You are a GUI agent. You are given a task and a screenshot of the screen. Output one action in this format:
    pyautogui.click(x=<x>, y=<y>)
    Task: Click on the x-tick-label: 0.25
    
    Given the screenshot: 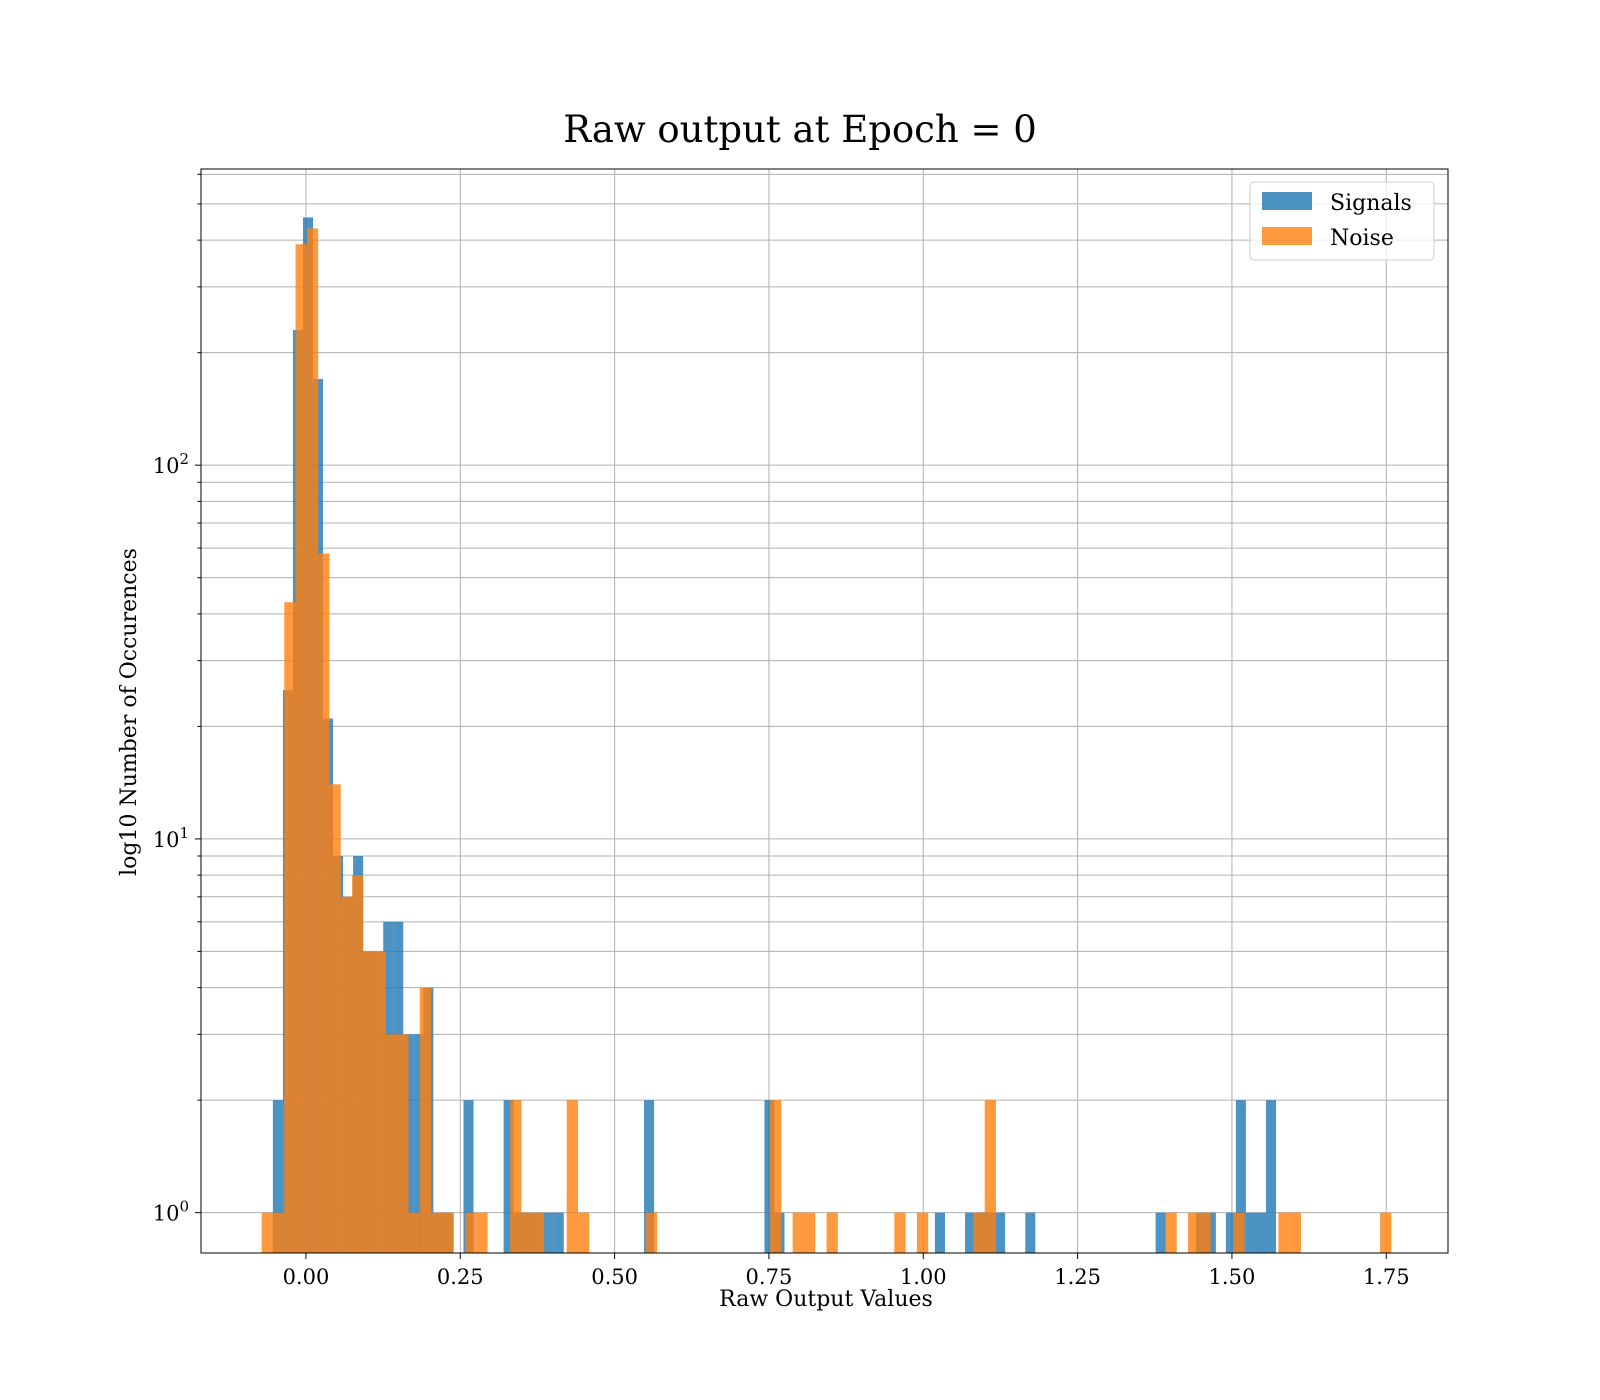 What is the action you would take?
    pyautogui.click(x=460, y=1277)
    